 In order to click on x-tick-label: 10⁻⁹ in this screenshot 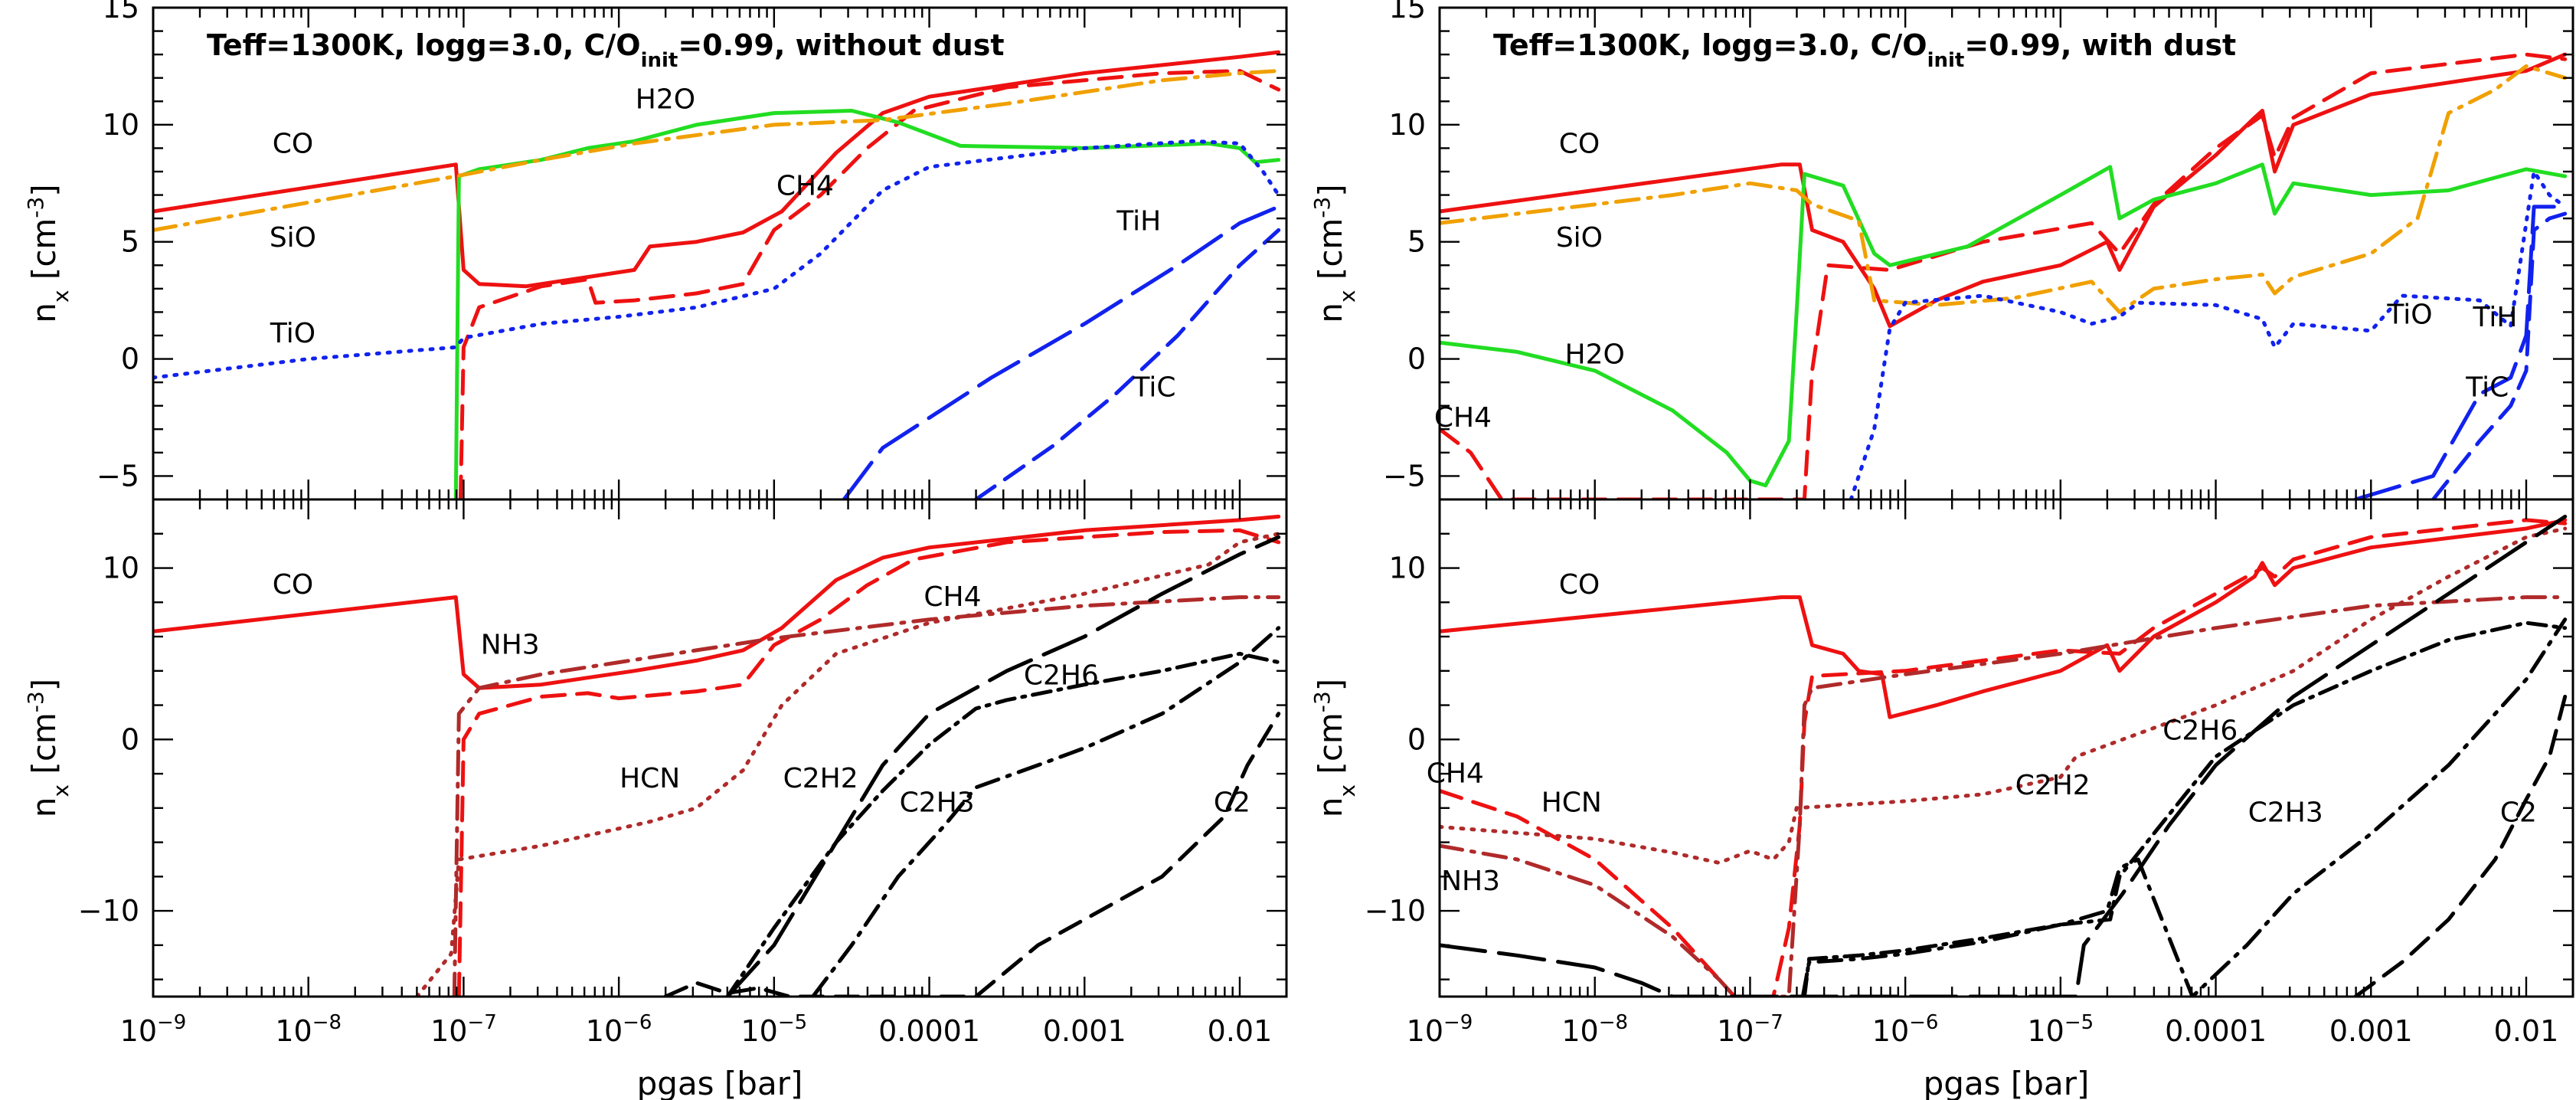, I will do `click(153, 1029)`.